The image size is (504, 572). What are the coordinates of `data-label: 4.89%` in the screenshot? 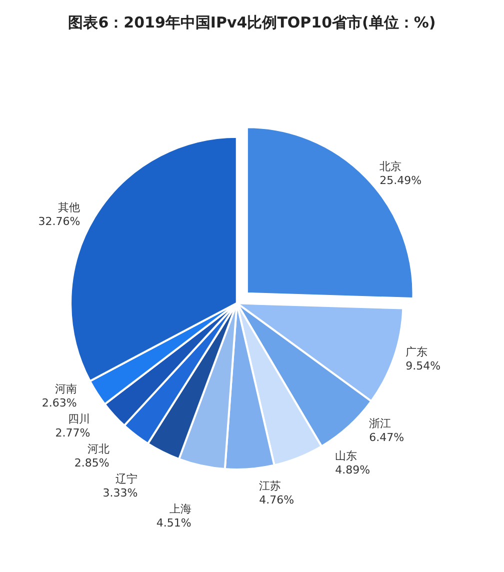 It's located at (352, 470).